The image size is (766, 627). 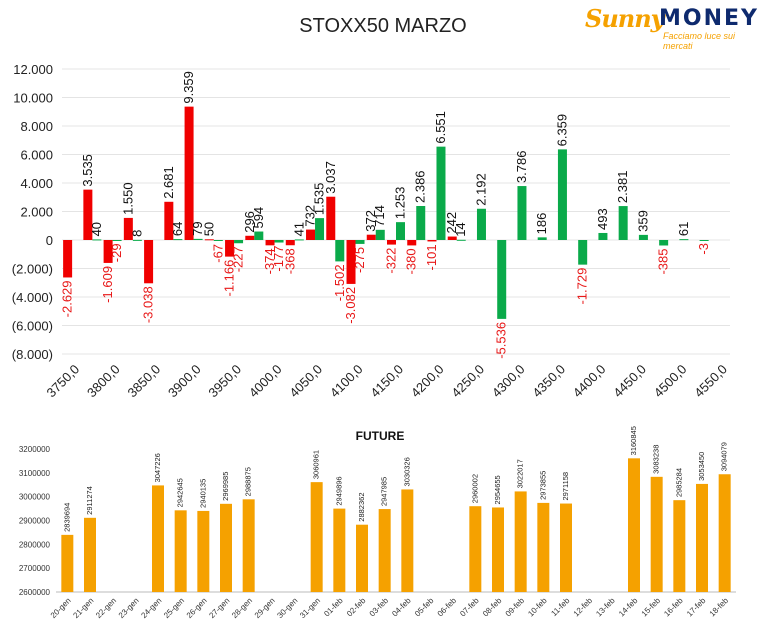 What do you see at coordinates (521, 167) in the screenshot?
I see `data-label: 3.786` at bounding box center [521, 167].